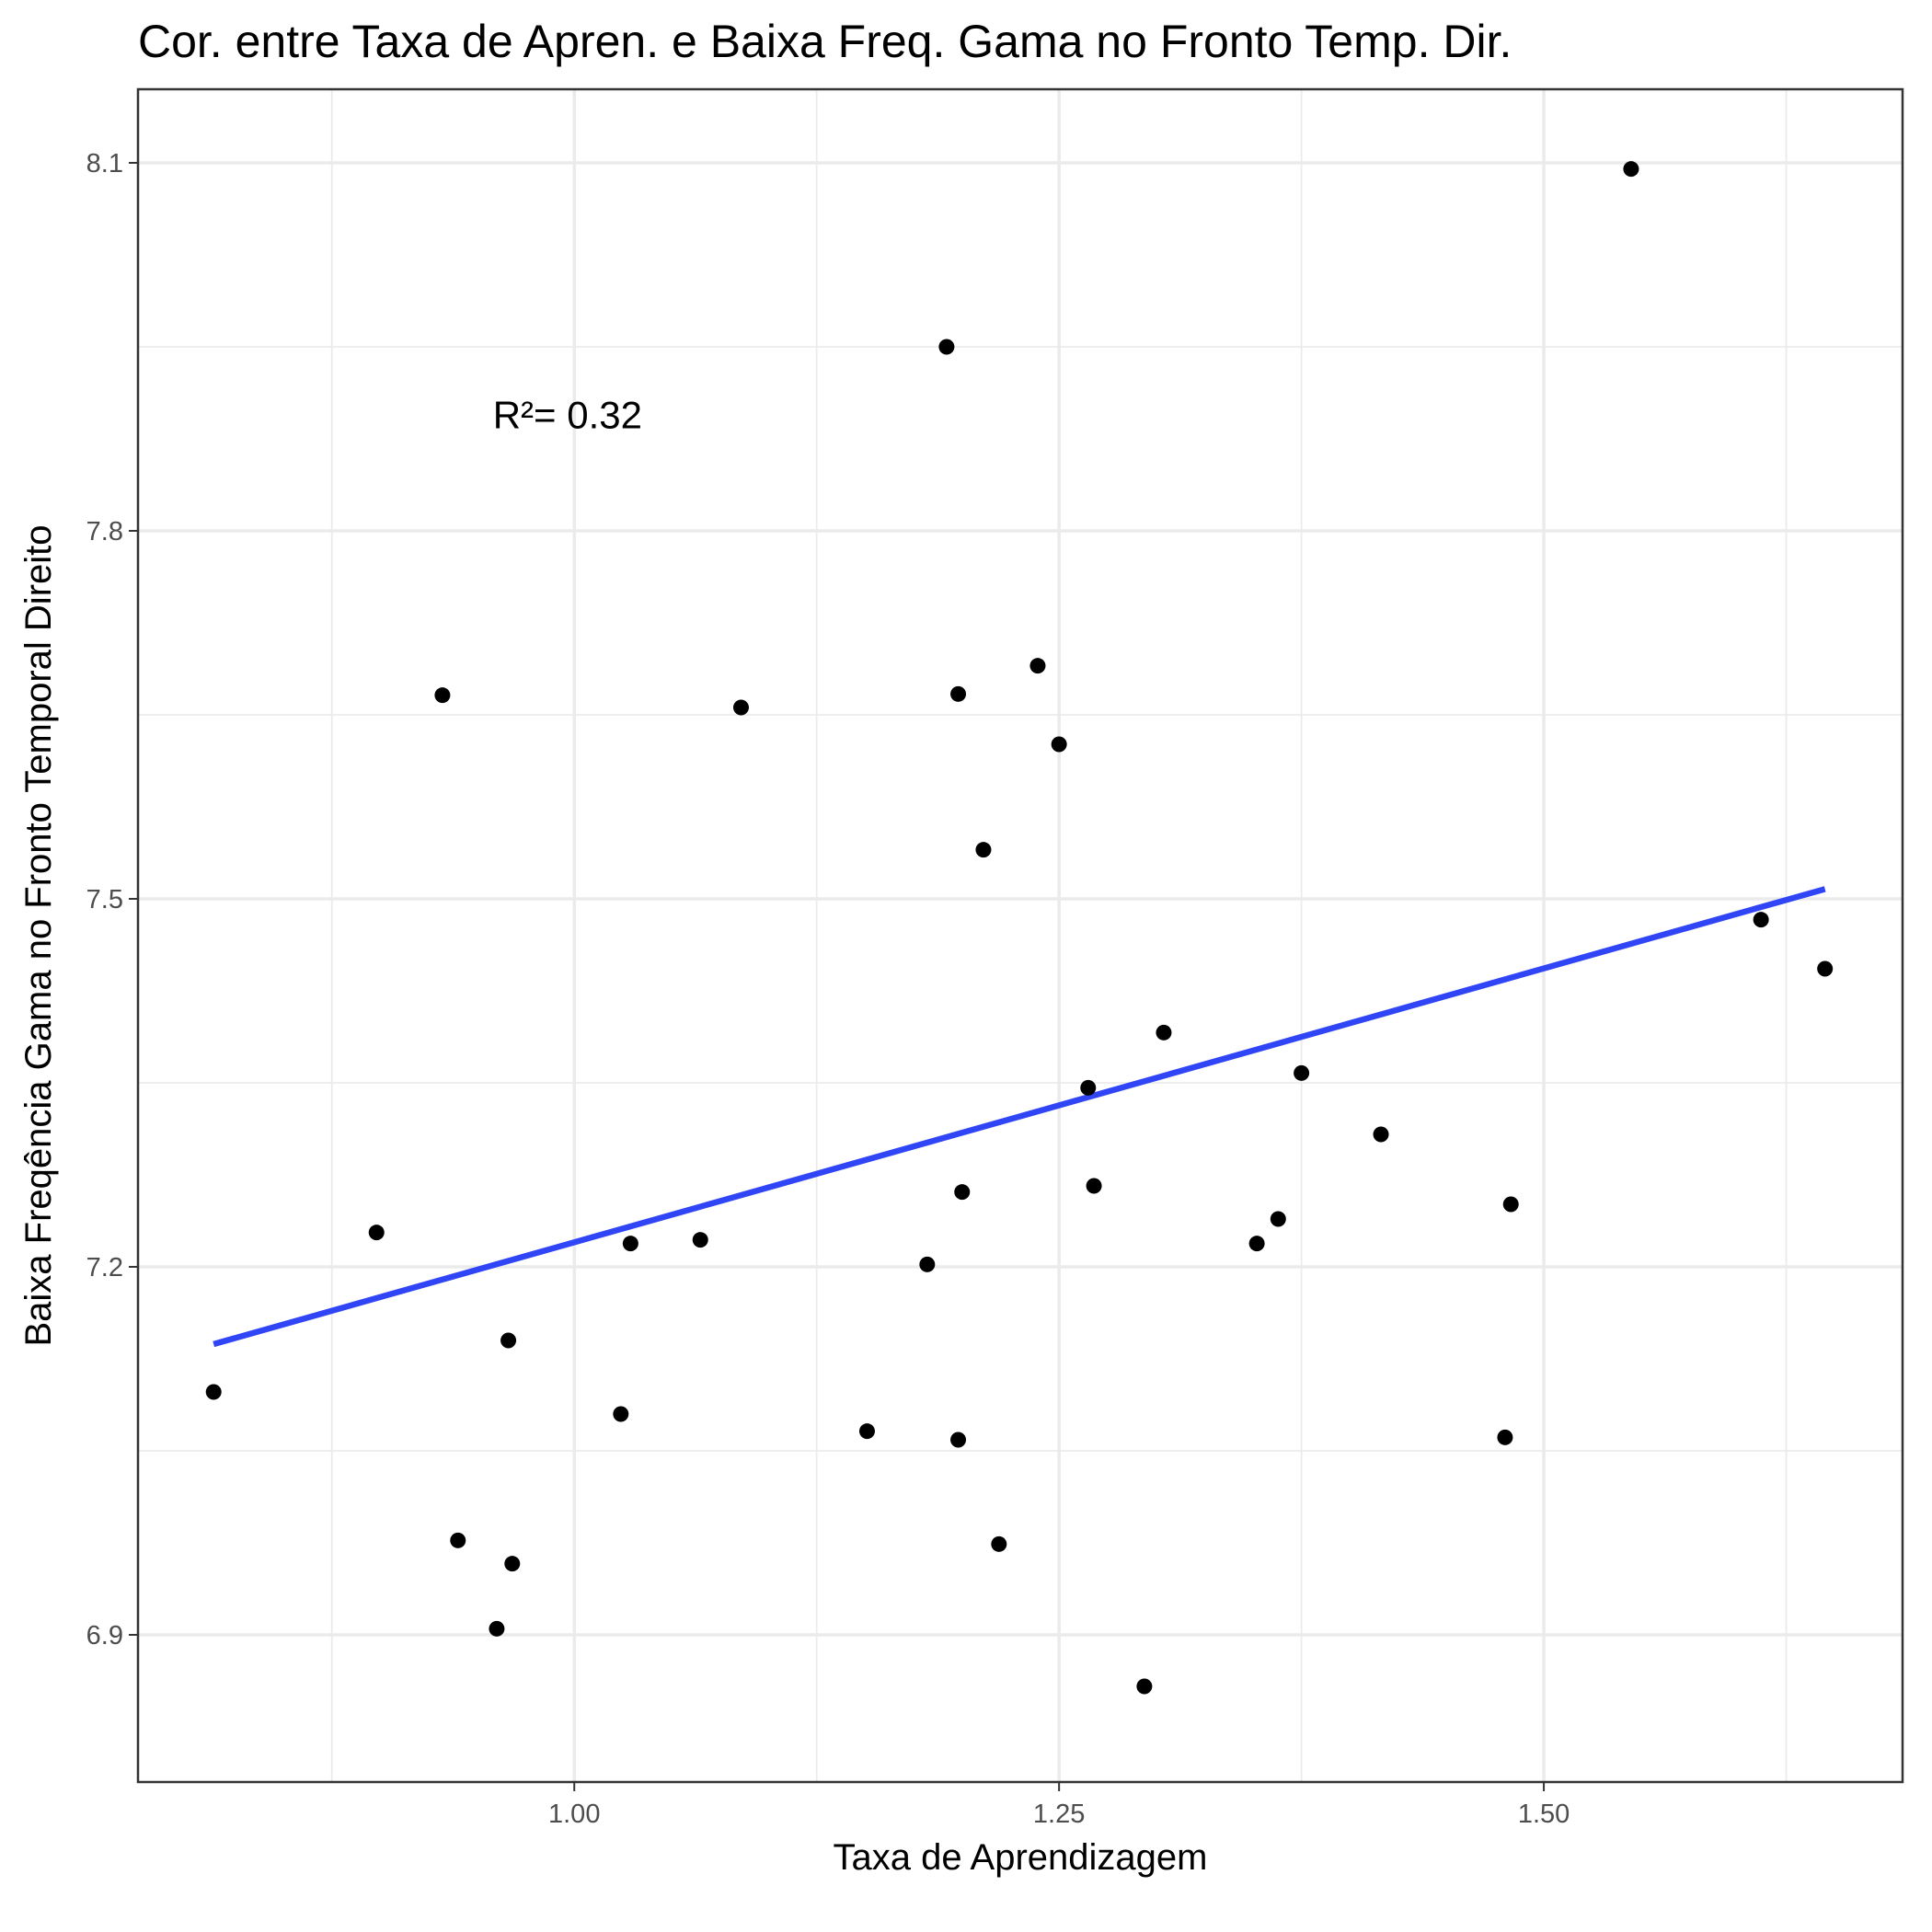 This screenshot has width=1932, height=1932. What do you see at coordinates (104, 531) in the screenshot?
I see `y-tick-label: 7.8` at bounding box center [104, 531].